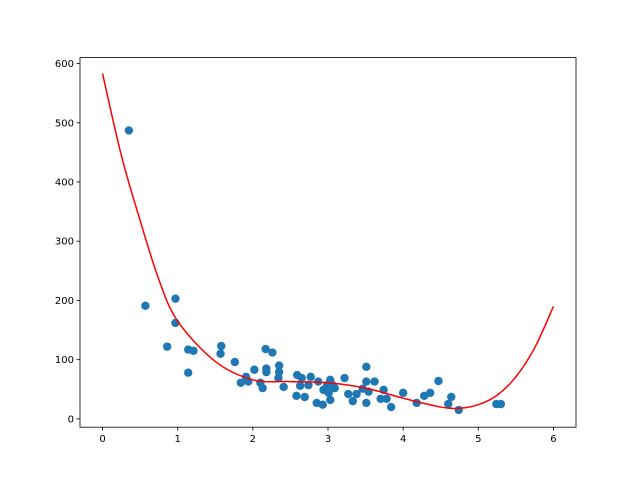 This screenshot has height=480, width=640. What do you see at coordinates (64, 301) in the screenshot?
I see `y-tick-label: 200` at bounding box center [64, 301].